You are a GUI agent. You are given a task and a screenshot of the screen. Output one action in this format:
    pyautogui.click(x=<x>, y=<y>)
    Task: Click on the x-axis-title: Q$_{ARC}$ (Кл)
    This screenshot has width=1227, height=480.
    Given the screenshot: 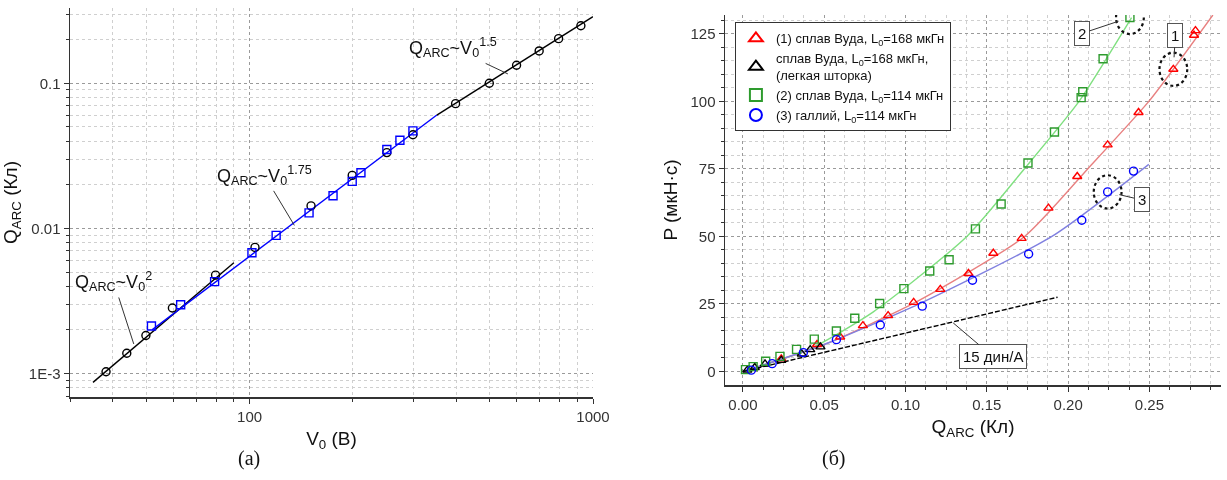 What is the action you would take?
    pyautogui.click(x=973, y=428)
    